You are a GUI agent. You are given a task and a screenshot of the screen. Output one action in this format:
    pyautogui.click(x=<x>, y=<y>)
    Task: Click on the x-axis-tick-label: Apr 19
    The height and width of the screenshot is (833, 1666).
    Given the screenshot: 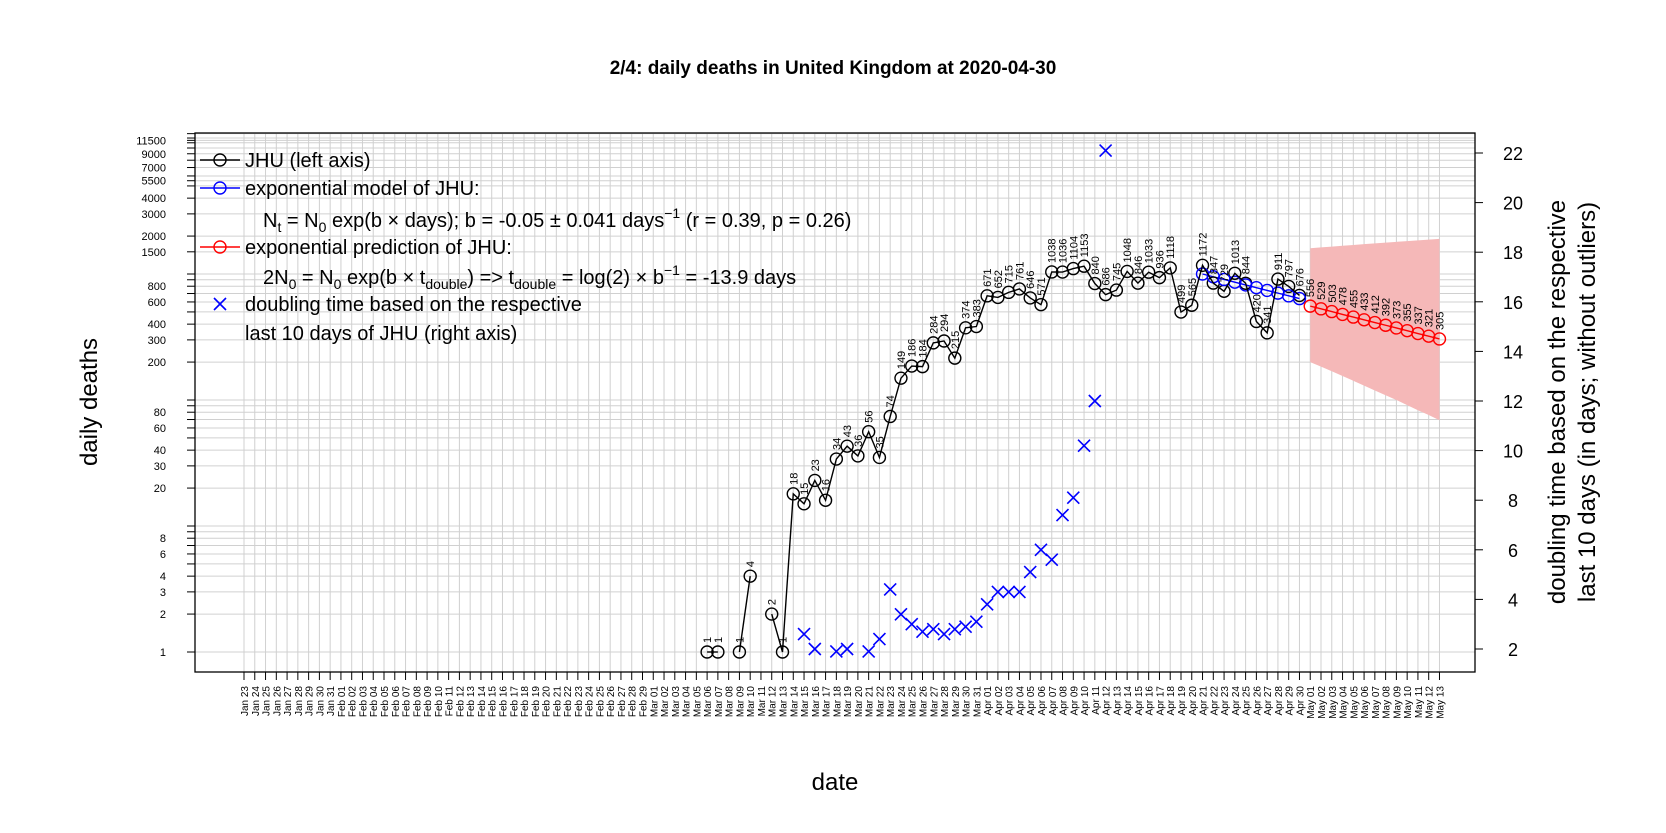 What is the action you would take?
    pyautogui.click(x=1182, y=701)
    